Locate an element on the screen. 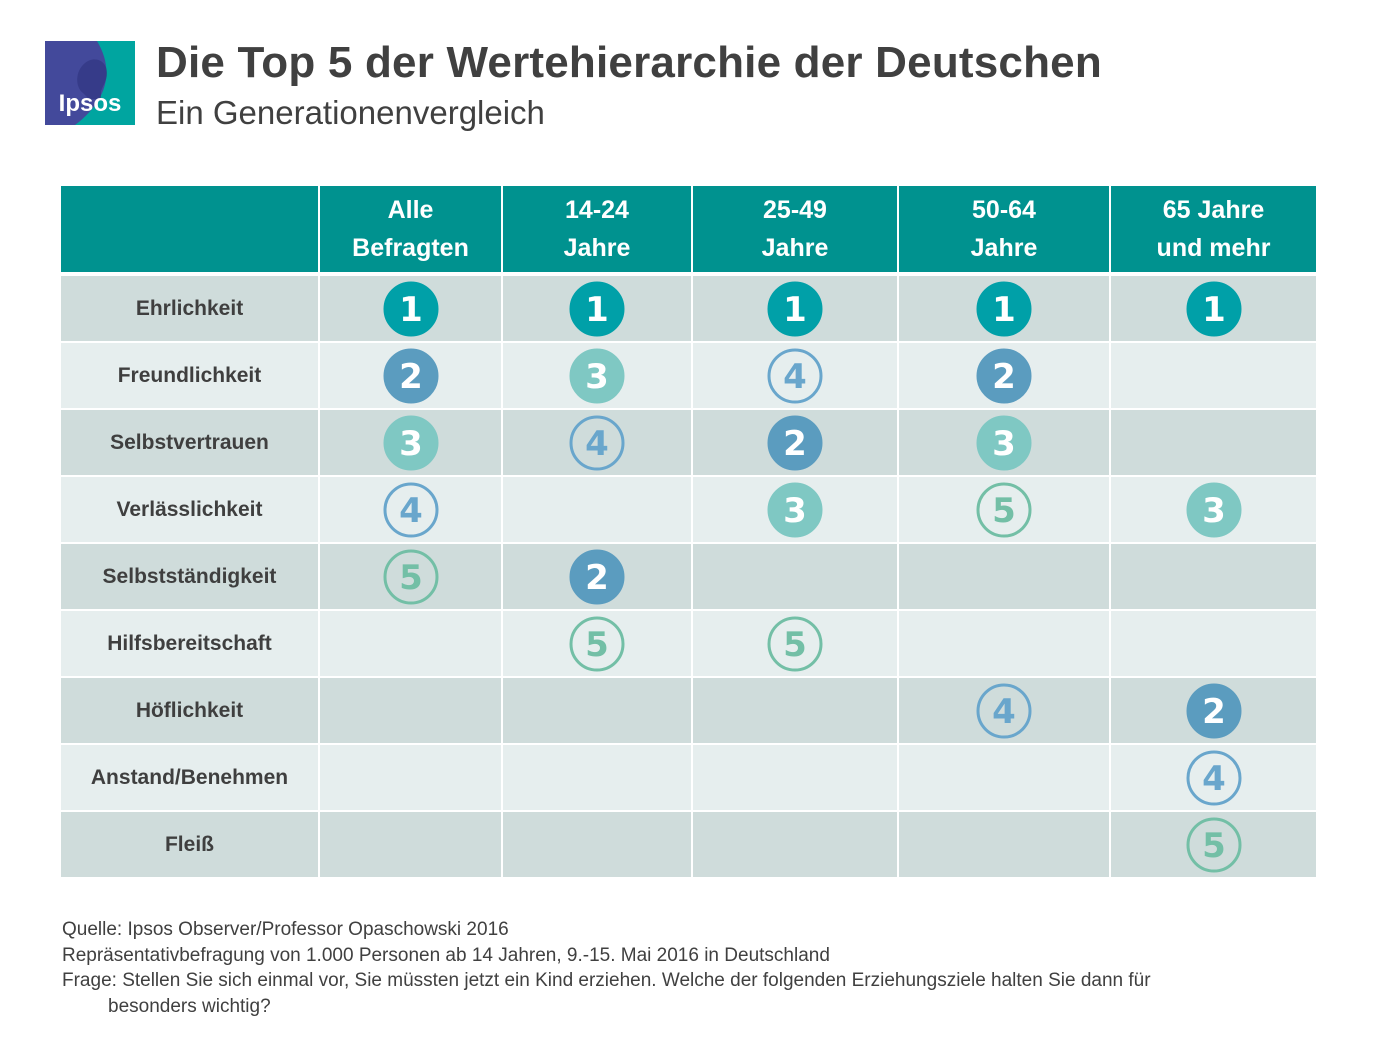  table-row: Verlässlichkeit 4 3 5 3 is located at coordinates (688, 510).